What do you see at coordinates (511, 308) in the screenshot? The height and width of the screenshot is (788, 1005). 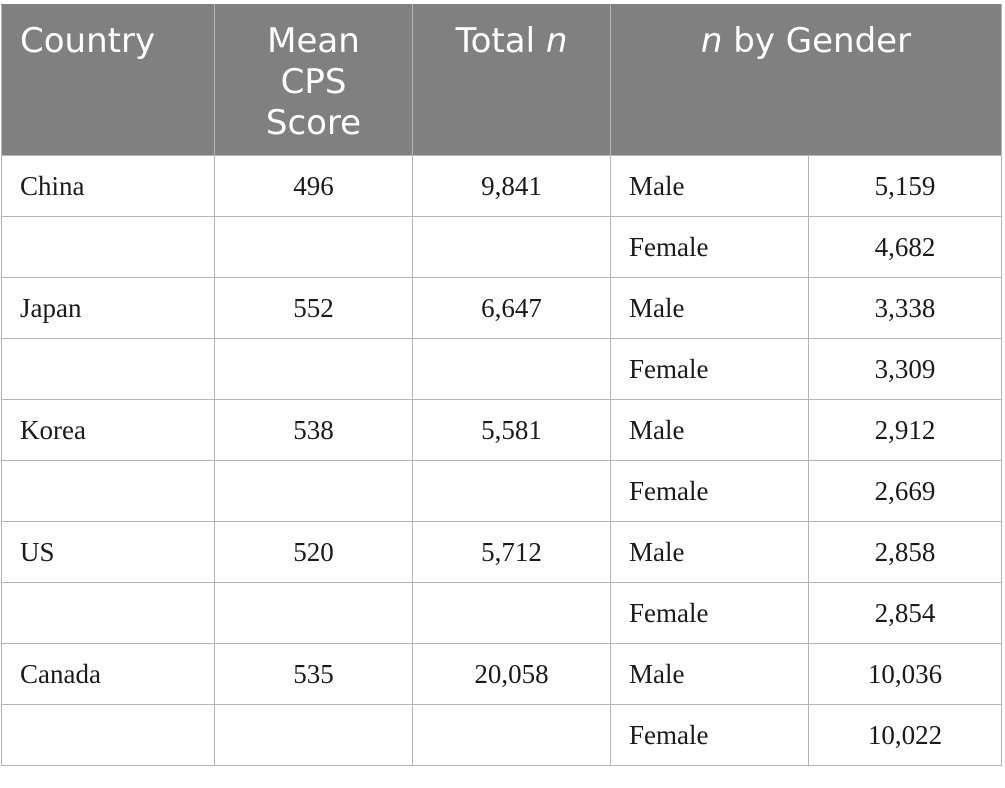 I see `cell-total-n: 6,647` at bounding box center [511, 308].